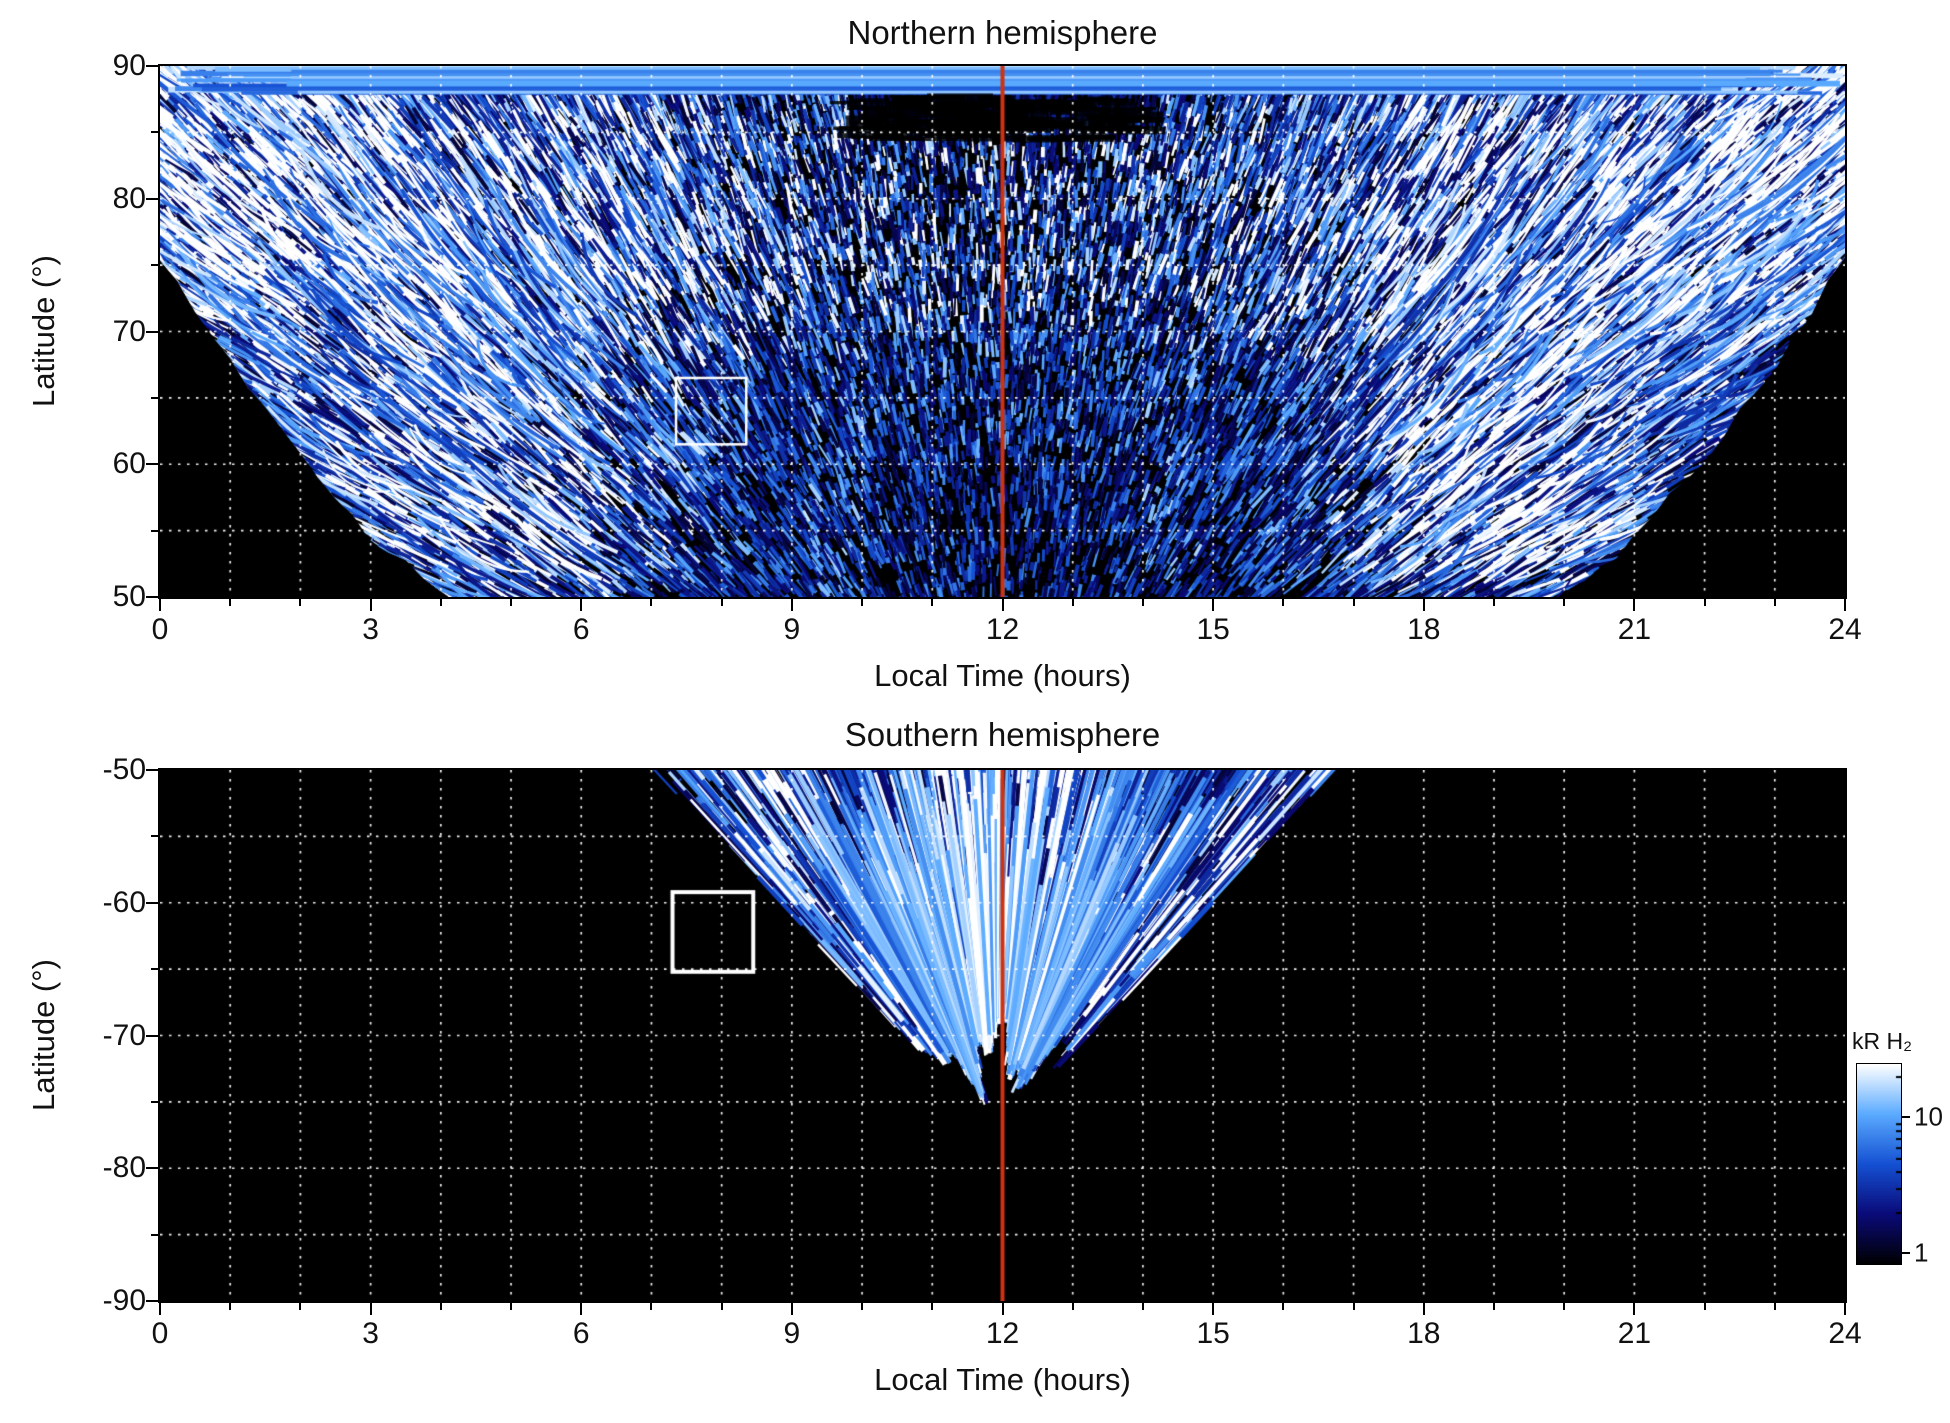  I want to click on south-y-tick-label: -70, so click(124, 1035).